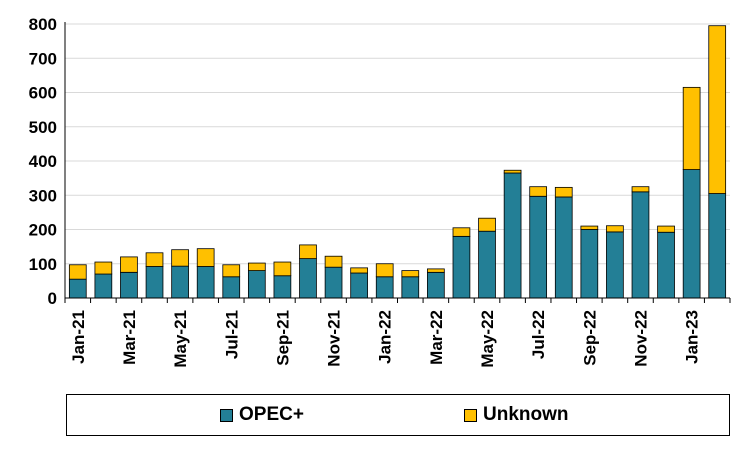  Describe the element at coordinates (398, 415) in the screenshot. I see `legend: OPEC+ Unknown` at that location.